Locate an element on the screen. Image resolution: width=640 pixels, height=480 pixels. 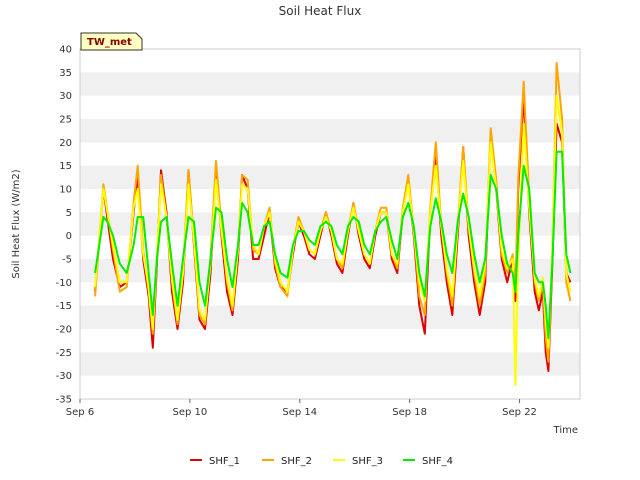
legend-label: SHF_3 is located at coordinates (367, 461).